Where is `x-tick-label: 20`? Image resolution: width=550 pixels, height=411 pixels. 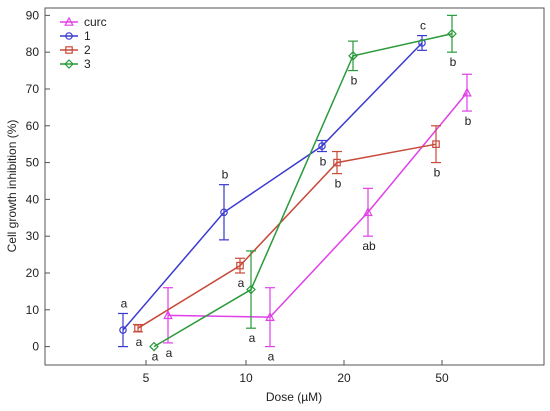
x-tick-label: 20 is located at coordinates (344, 378).